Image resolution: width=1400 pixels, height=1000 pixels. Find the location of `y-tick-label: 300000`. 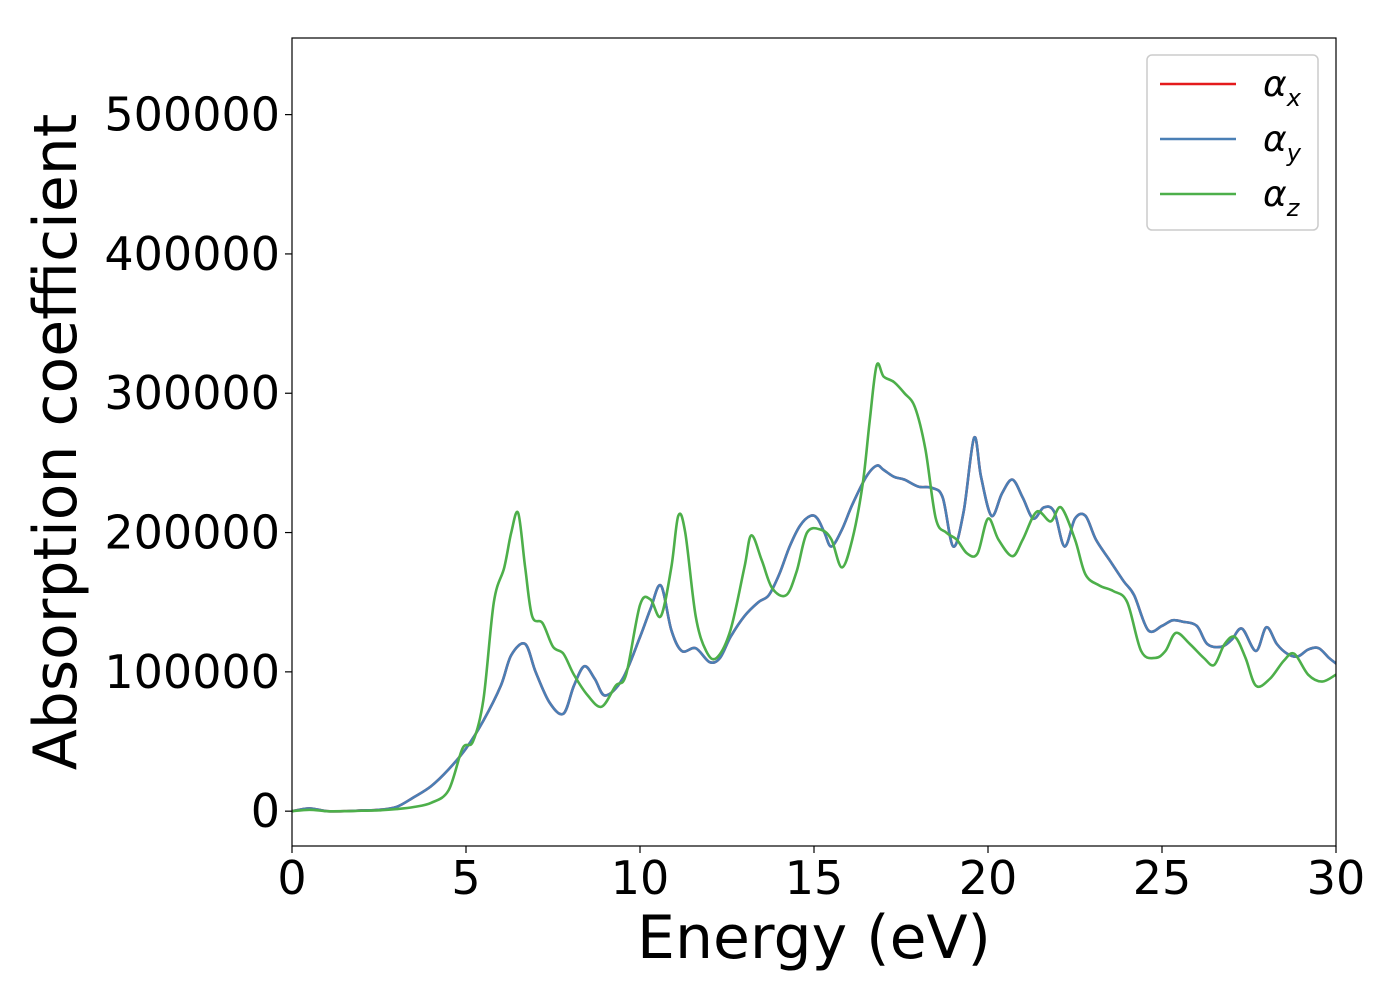

y-tick-label: 300000 is located at coordinates (192, 393).